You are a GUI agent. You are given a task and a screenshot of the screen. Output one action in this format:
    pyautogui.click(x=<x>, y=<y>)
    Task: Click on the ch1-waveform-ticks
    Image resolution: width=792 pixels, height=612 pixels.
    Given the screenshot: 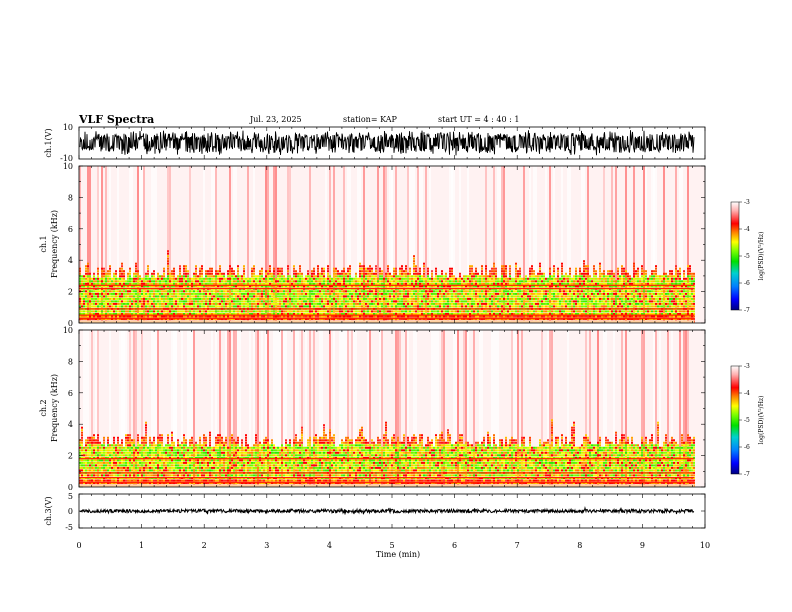 What is the action you would take?
    pyautogui.click(x=392, y=143)
    